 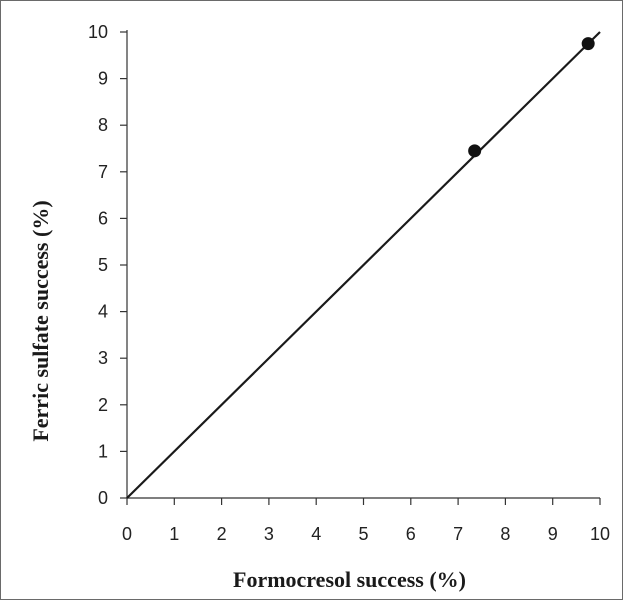 I want to click on x-tick-label: 4, so click(x=316, y=534).